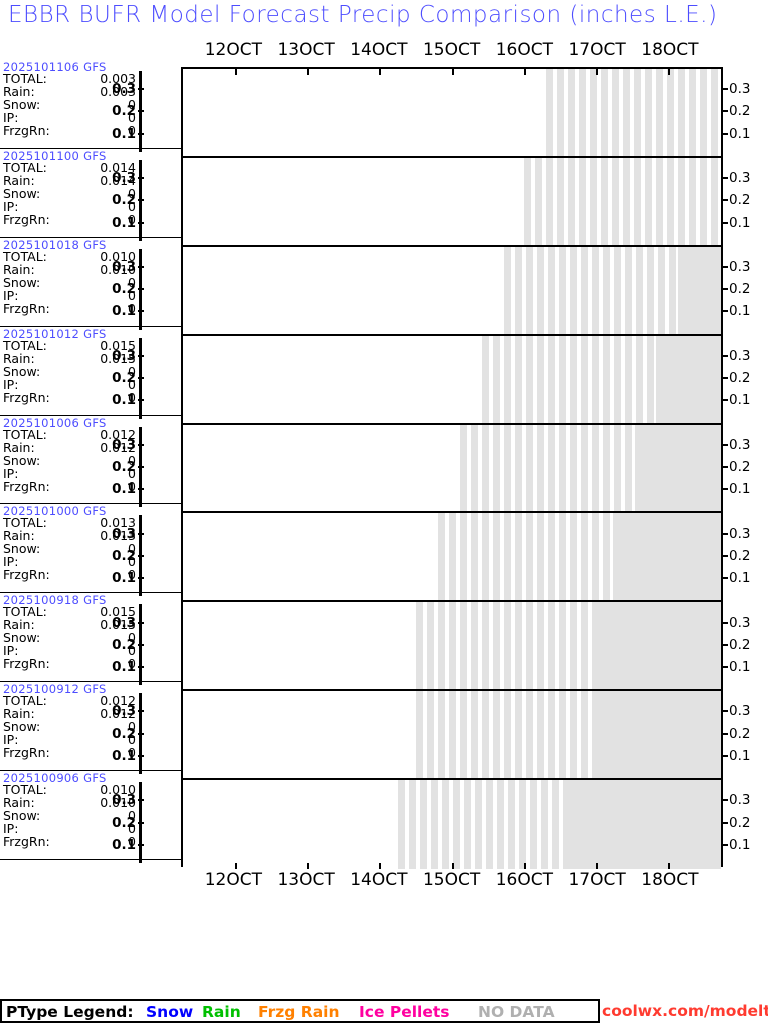  Describe the element at coordinates (69, 815) in the screenshot. I see `run-values-2025100906: TOTAL: 0.010 Rain: 0.010 Snow: 0 IP: 0 FrzgRn: 0` at that location.